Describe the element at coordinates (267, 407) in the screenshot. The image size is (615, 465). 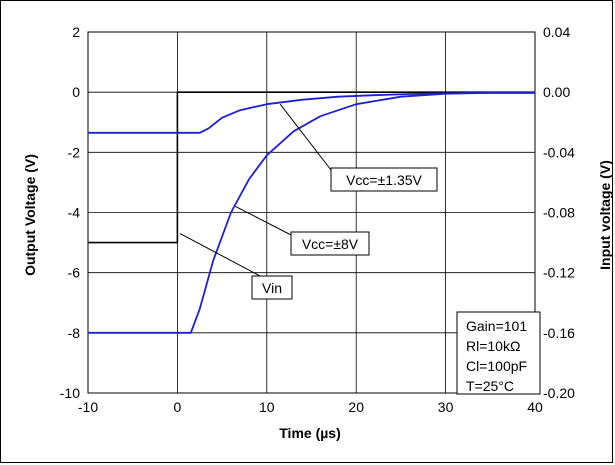
I see `x-tick-label-2: 10` at that location.